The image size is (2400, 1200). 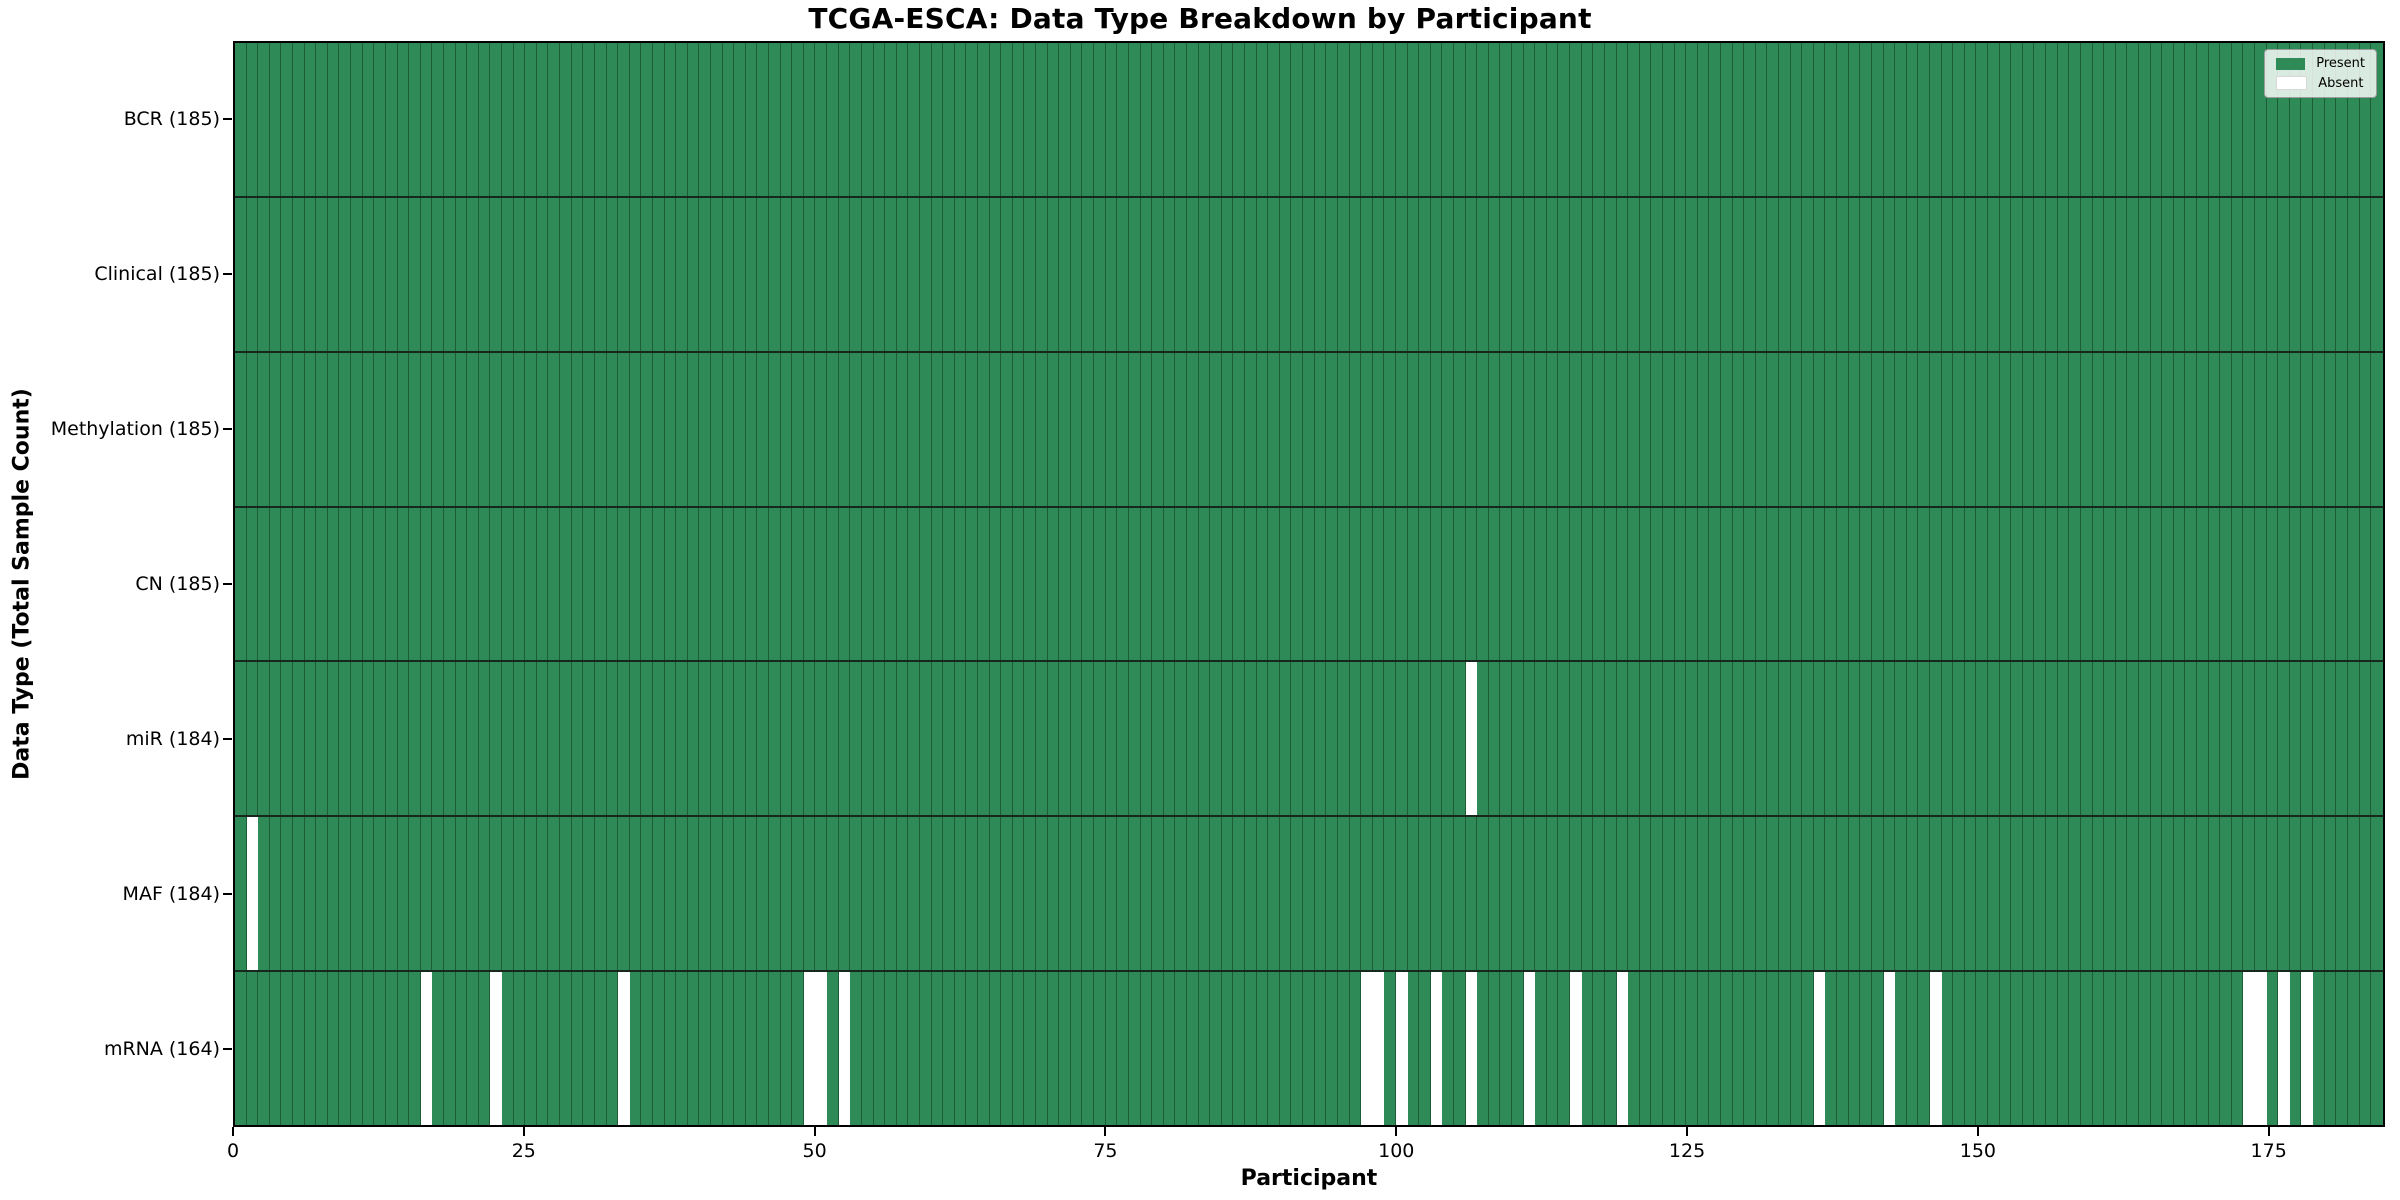 I want to click on x-tick-mark, so click(x=814, y=1131).